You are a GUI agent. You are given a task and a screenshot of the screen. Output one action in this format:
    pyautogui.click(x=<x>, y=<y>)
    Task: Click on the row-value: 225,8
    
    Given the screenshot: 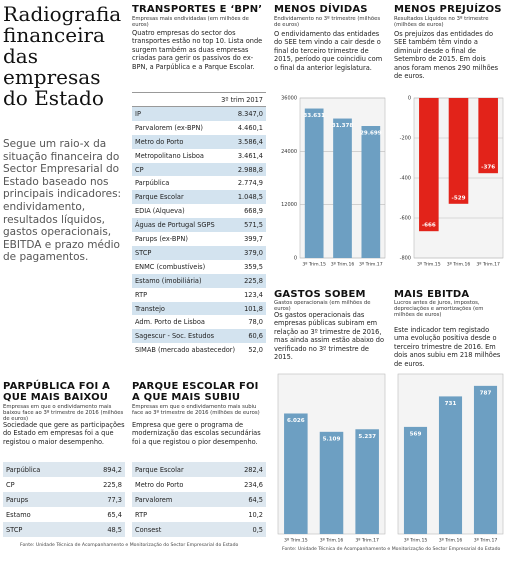 What is the action you would take?
    pyautogui.click(x=253, y=280)
    